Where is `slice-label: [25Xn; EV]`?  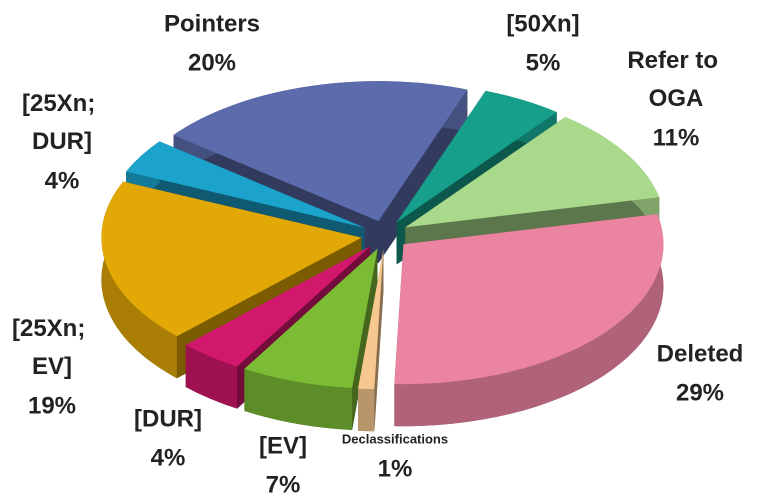 slice-label: [25Xn; EV] is located at coordinates (52, 347).